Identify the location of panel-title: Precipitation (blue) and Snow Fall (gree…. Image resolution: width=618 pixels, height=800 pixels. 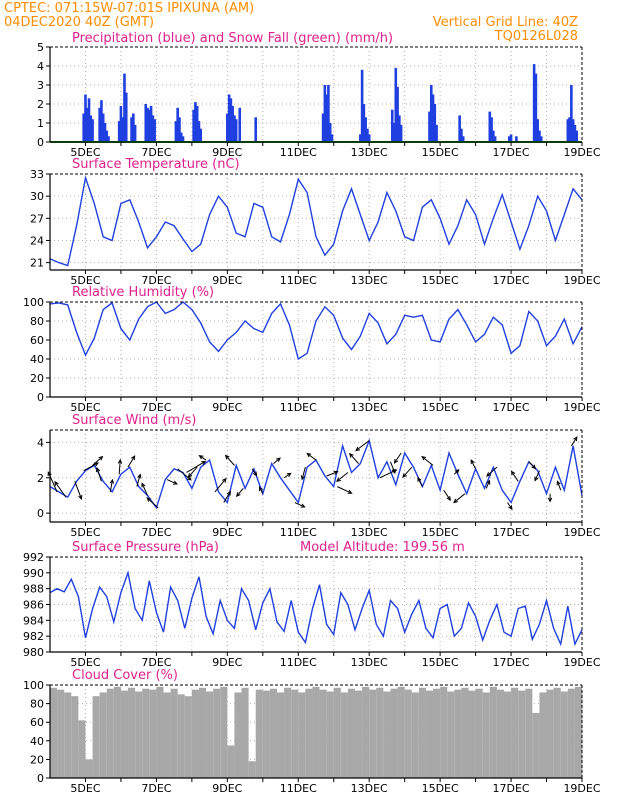
(232, 38).